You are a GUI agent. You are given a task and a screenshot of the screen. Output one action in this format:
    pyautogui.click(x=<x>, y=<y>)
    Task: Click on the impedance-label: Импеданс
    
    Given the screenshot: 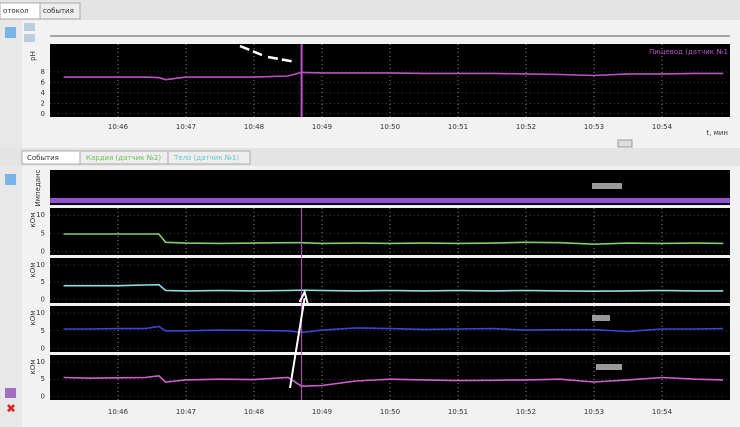 What is the action you would take?
    pyautogui.click(x=38, y=187)
    